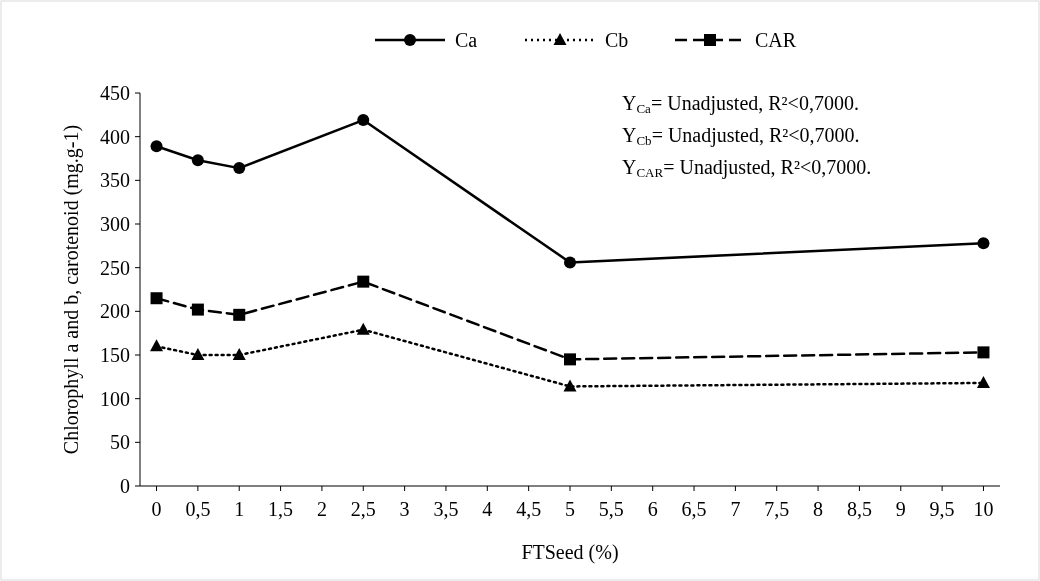 The width and height of the screenshot is (1040, 581). What do you see at coordinates (777, 509) in the screenshot?
I see `x-tick-label: 7,5` at bounding box center [777, 509].